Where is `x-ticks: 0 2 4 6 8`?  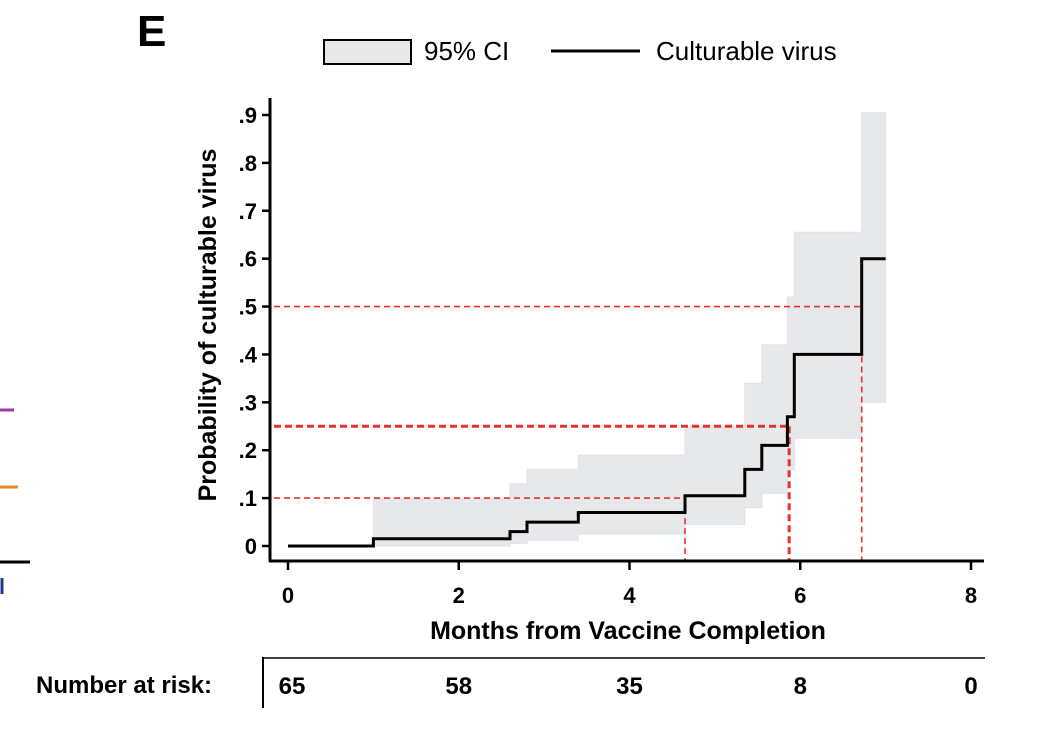
x-ticks: 0 2 4 6 8 is located at coordinates (629, 584).